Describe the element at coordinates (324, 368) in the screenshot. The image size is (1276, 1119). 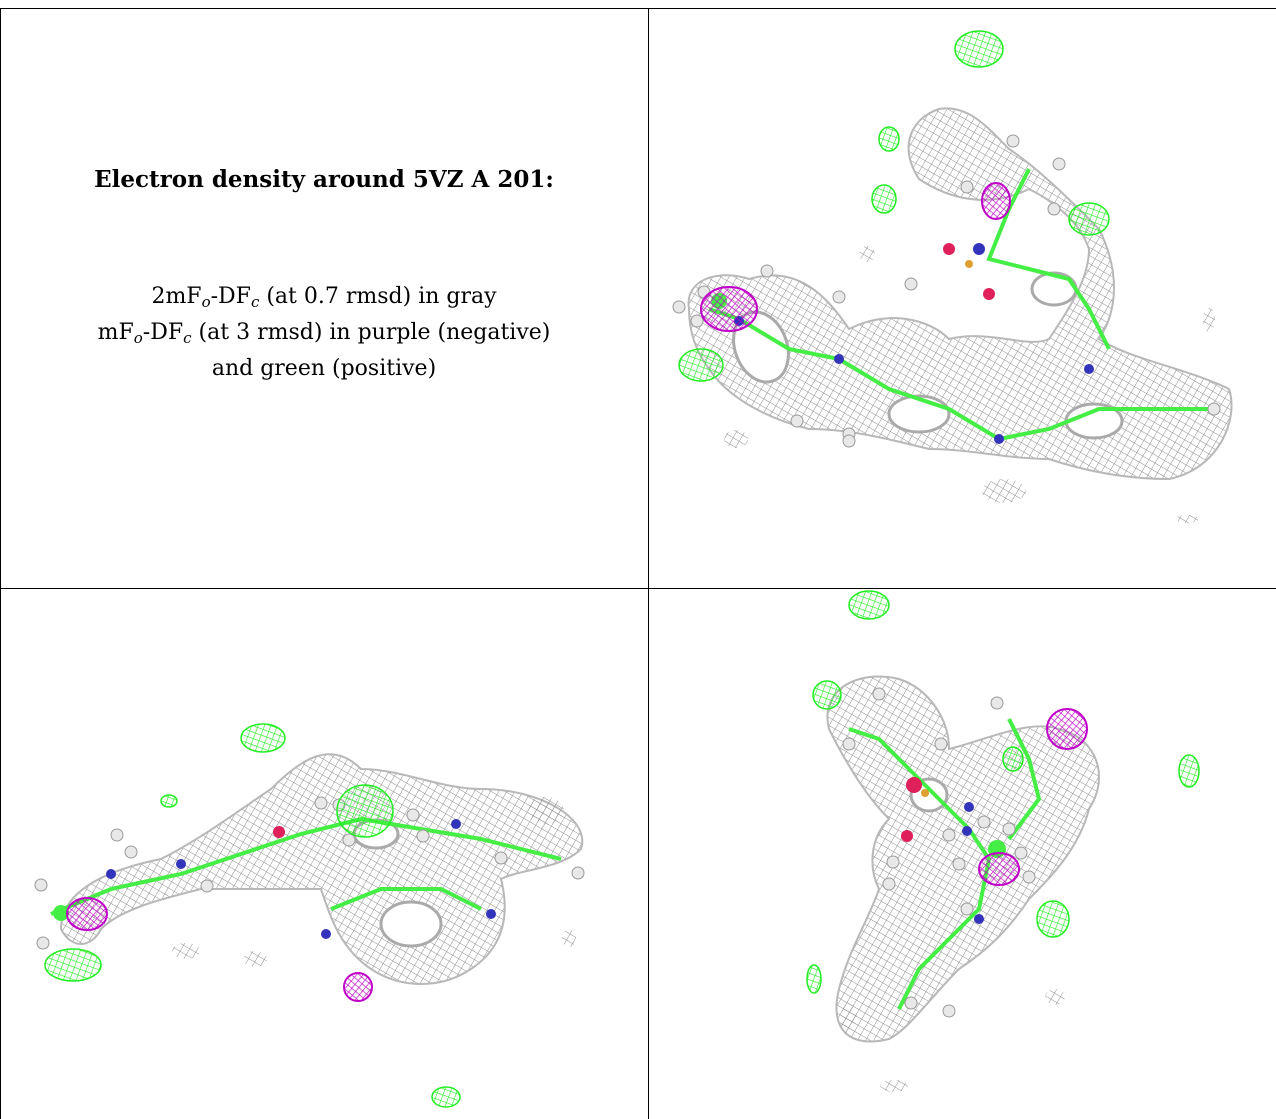
I see `caption-line-positive: and green (positive)` at that location.